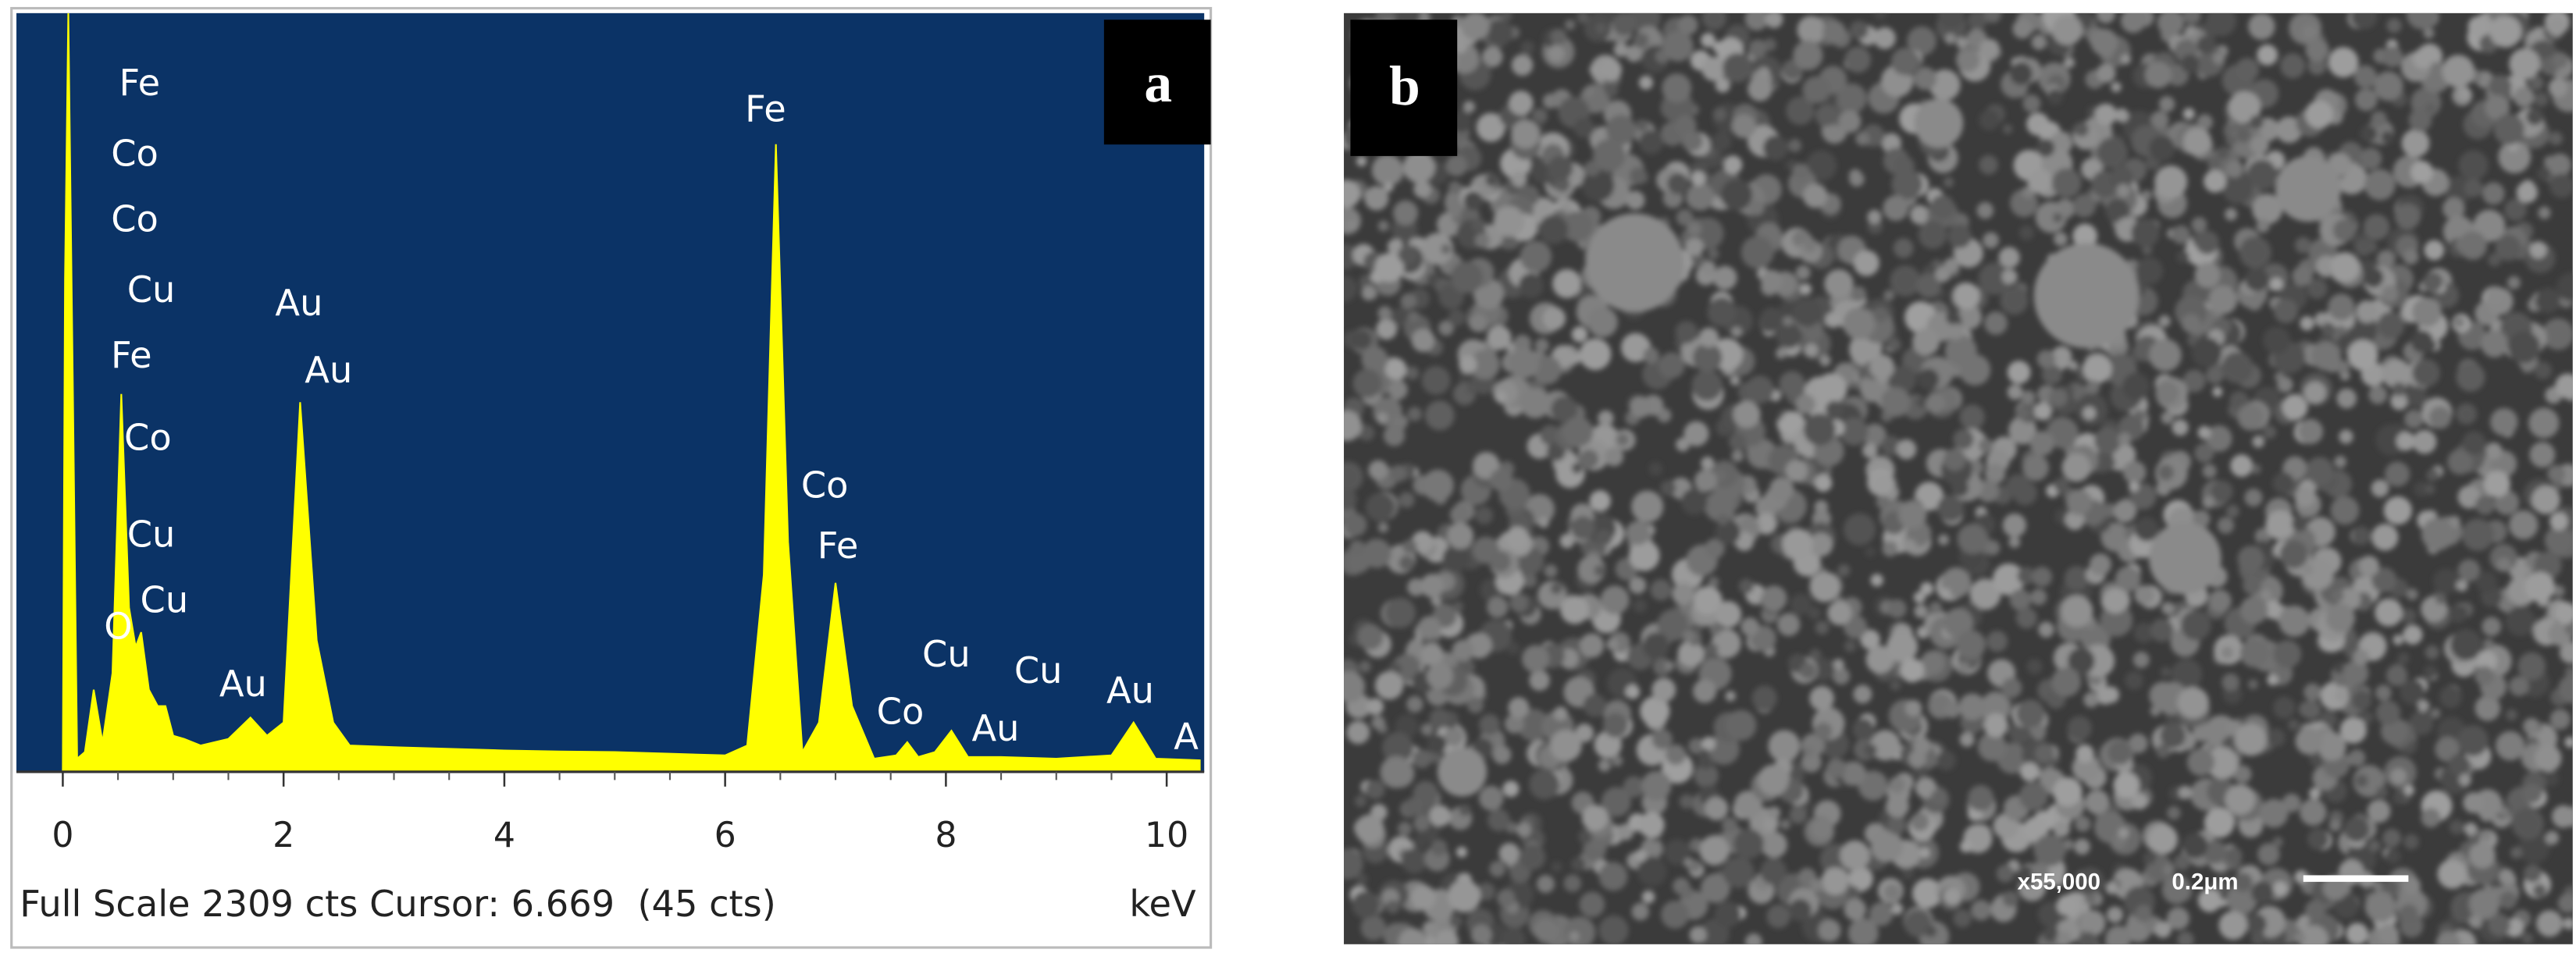  What do you see at coordinates (62, 835) in the screenshot?
I see `x-tick-label: 0` at bounding box center [62, 835].